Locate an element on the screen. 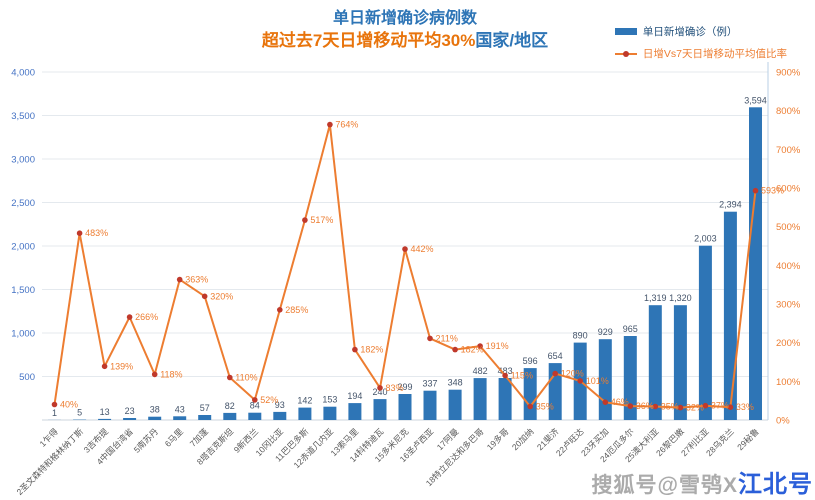 The image size is (815, 500). legend-bar-label: 单日新增确诊（例） is located at coordinates (690, 32).